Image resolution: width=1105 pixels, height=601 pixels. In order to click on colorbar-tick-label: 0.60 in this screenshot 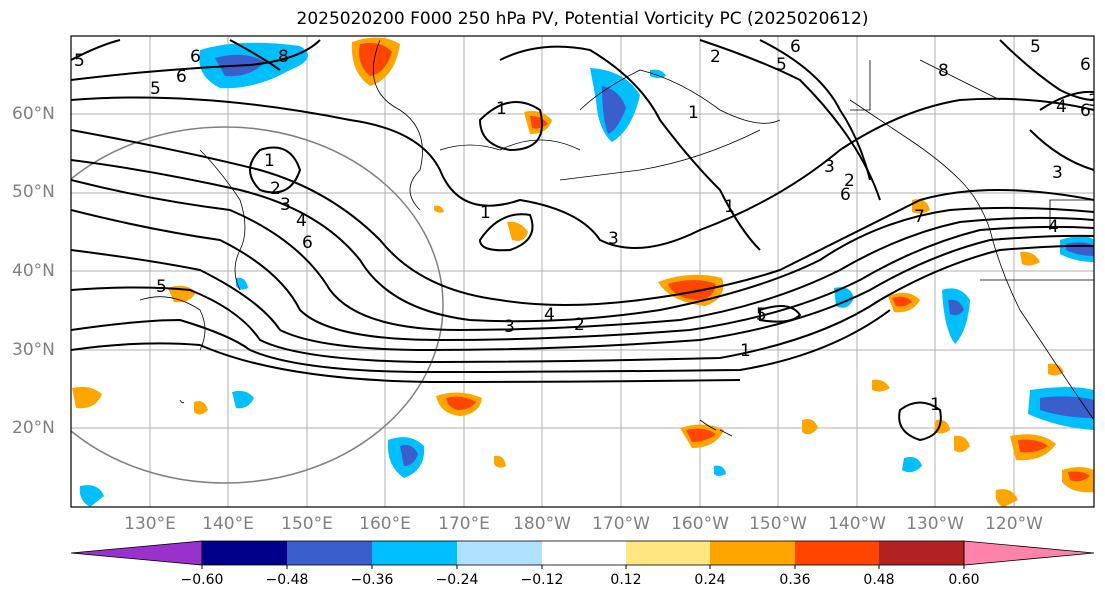, I will do `click(964, 580)`.